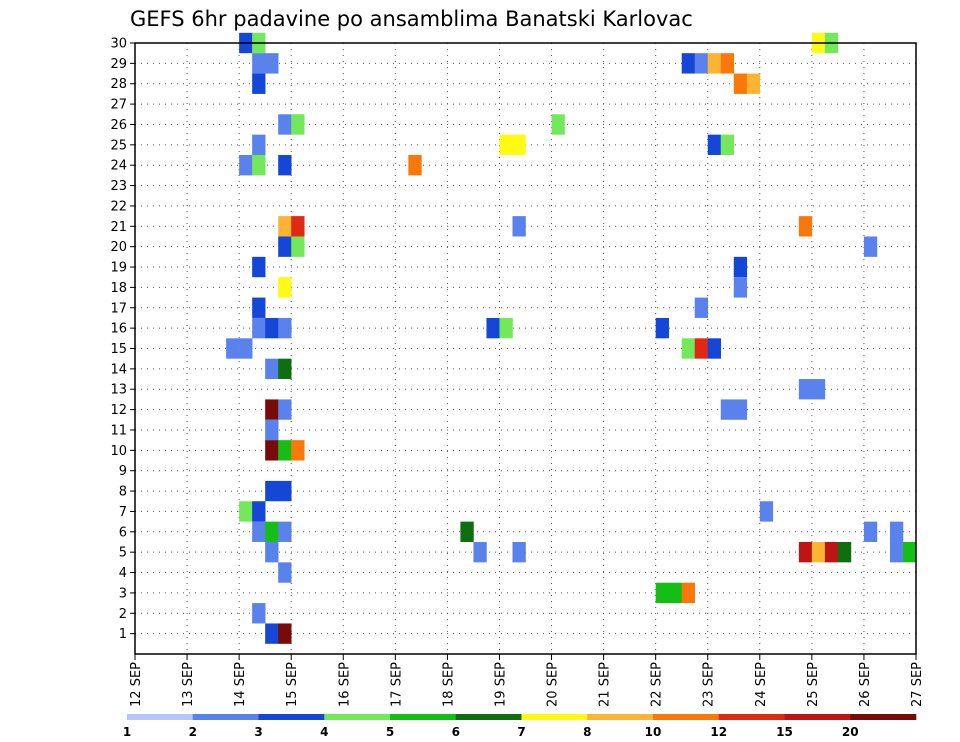 Image resolution: width=960 pixels, height=742 pixels. What do you see at coordinates (850, 732) in the screenshot?
I see `colorbar-label: 20` at bounding box center [850, 732].